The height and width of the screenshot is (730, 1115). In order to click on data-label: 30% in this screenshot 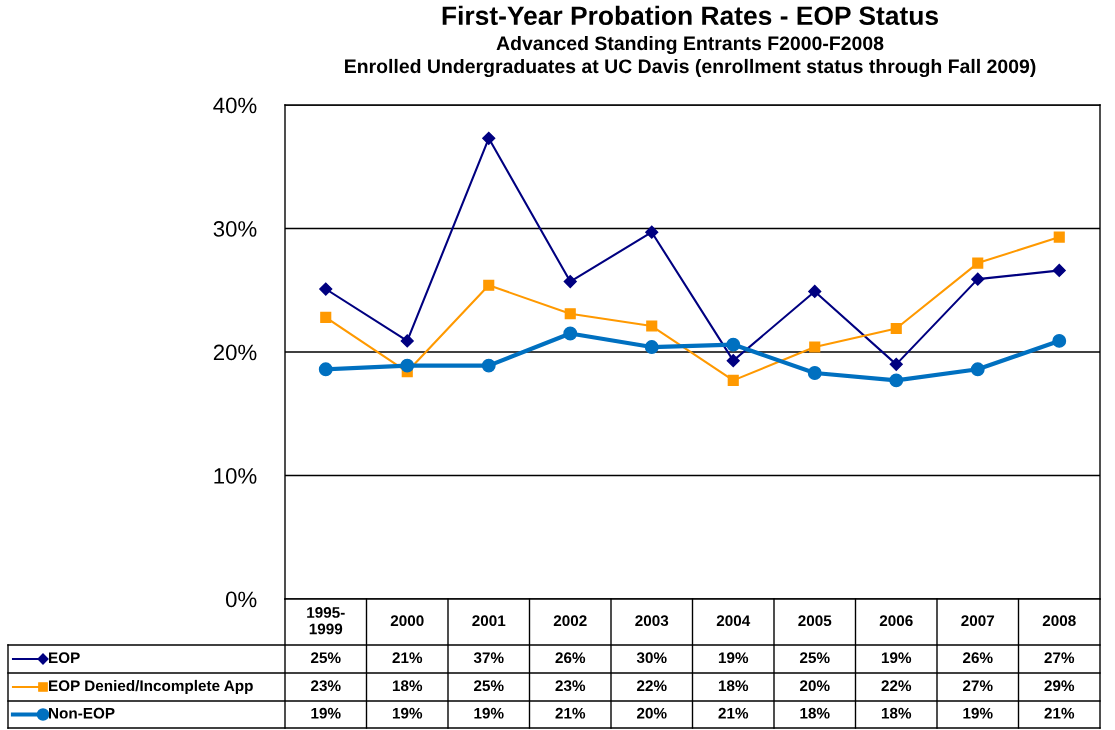, I will do `click(651, 658)`.